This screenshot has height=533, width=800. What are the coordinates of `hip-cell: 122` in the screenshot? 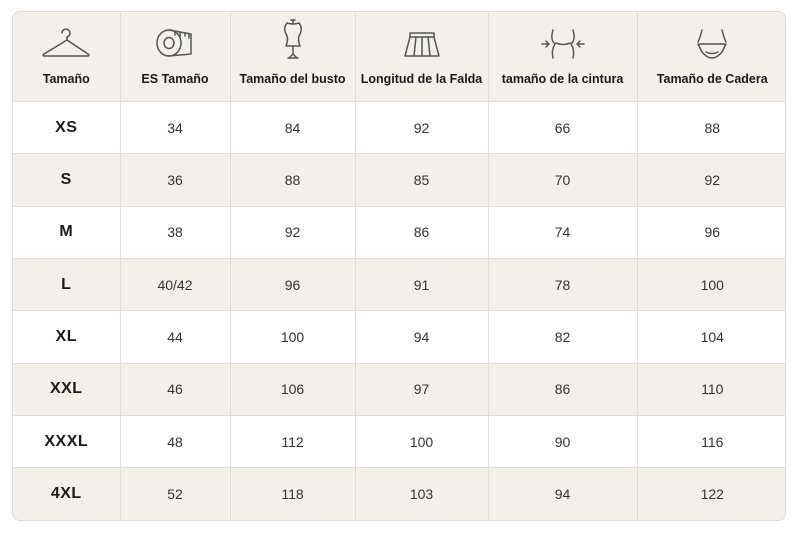 It's located at (711, 493).